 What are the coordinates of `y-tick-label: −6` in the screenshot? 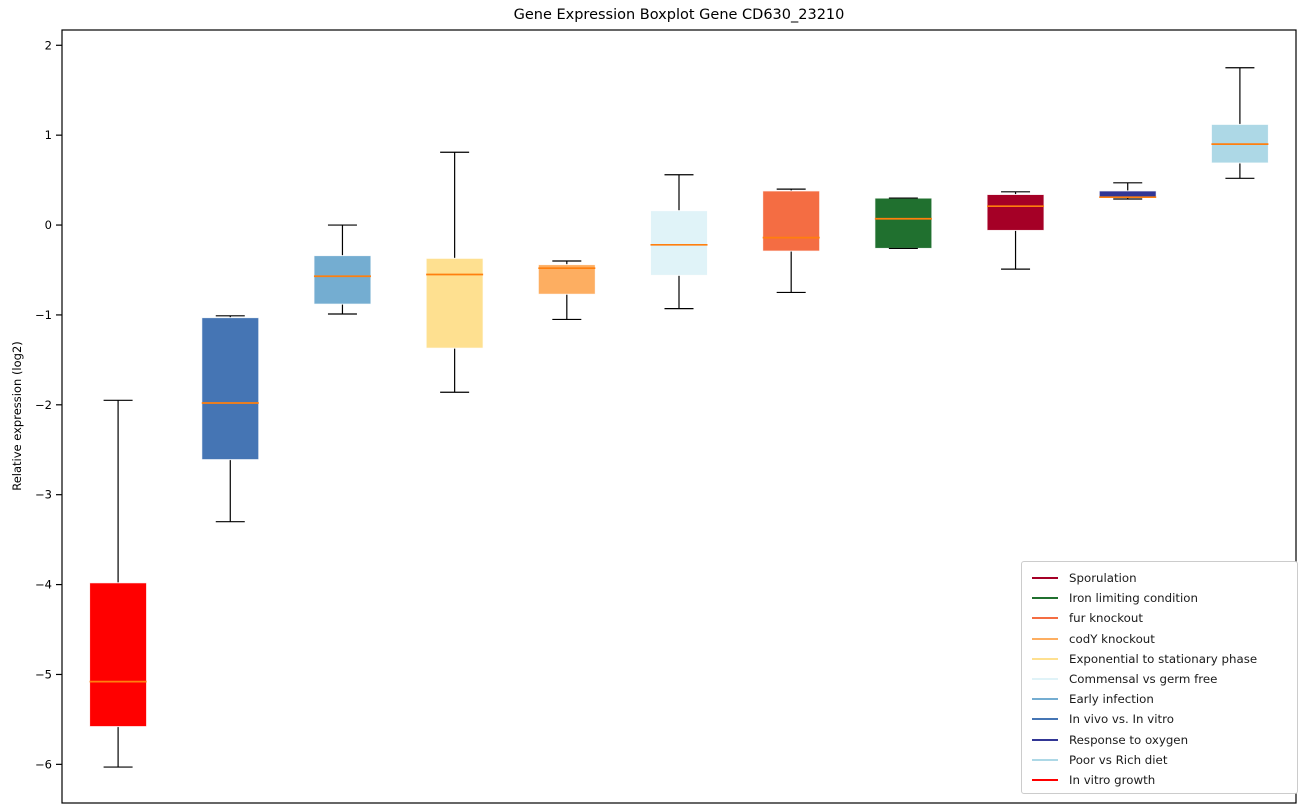 It's located at (43, 764).